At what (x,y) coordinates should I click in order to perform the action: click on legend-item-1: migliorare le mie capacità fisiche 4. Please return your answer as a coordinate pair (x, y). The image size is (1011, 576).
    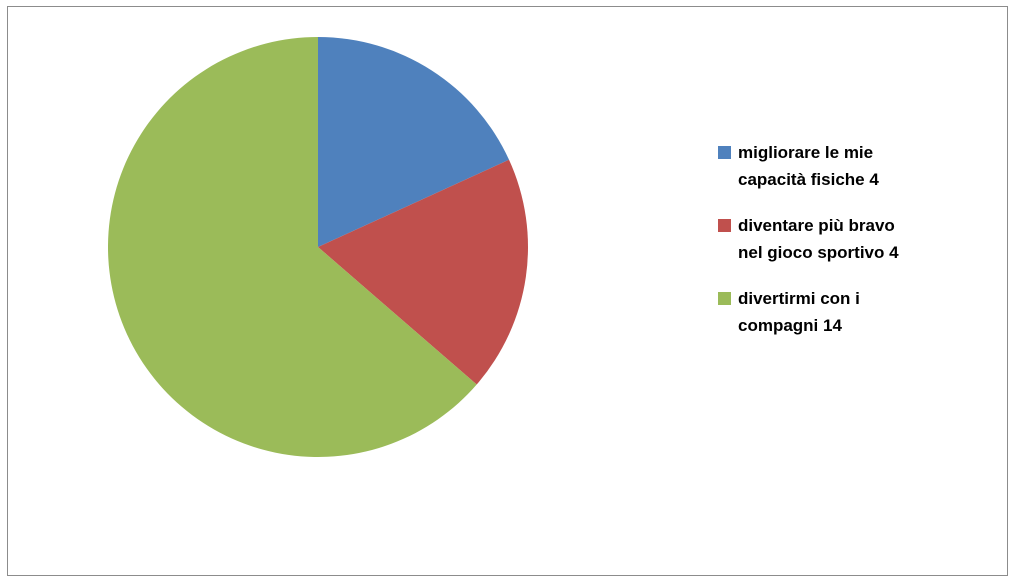
    Looking at the image, I should click on (858, 166).